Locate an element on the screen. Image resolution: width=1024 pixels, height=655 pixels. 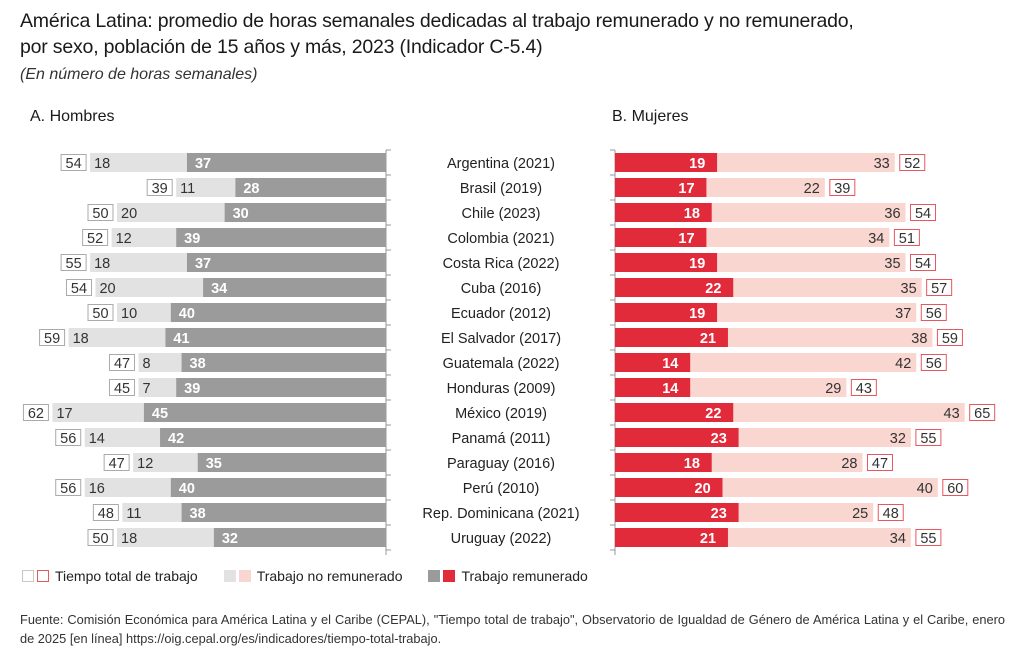
category-label: Ecuador (2012) is located at coordinates (501, 314).